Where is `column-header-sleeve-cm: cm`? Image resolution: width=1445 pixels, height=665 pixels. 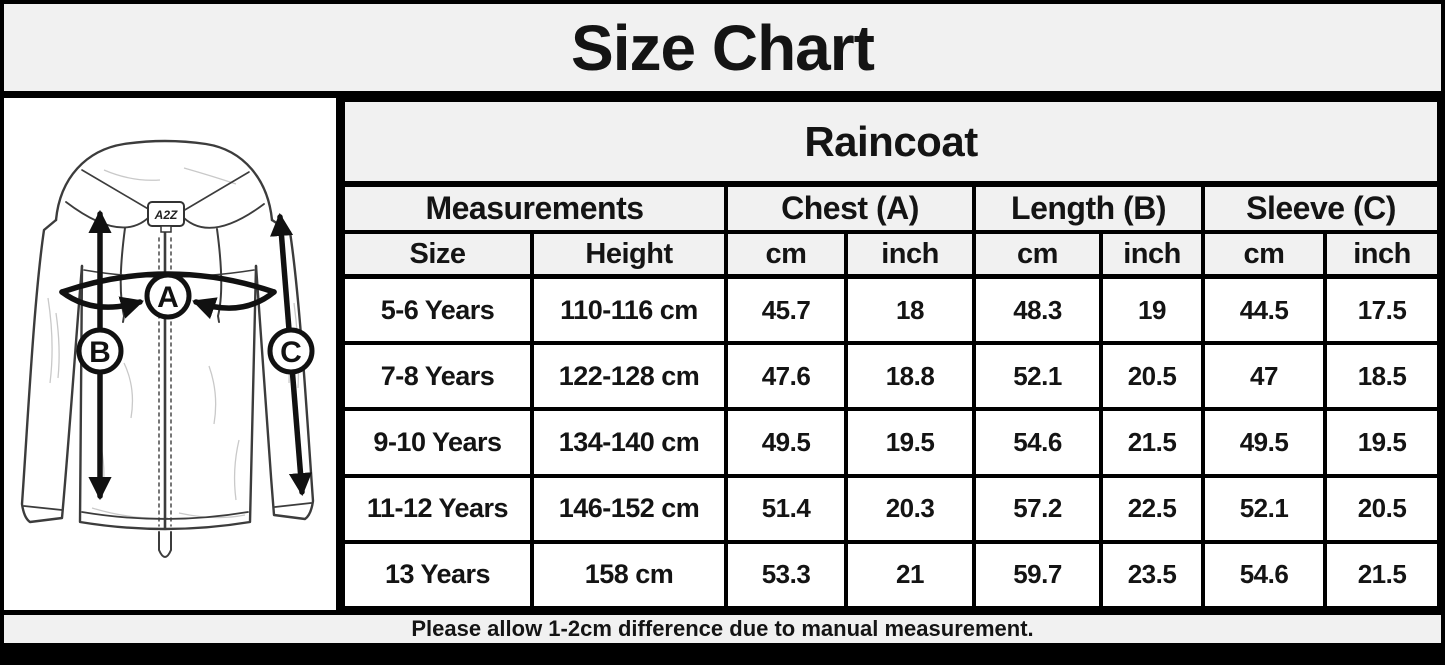 column-header-sleeve-cm: cm is located at coordinates (1264, 255).